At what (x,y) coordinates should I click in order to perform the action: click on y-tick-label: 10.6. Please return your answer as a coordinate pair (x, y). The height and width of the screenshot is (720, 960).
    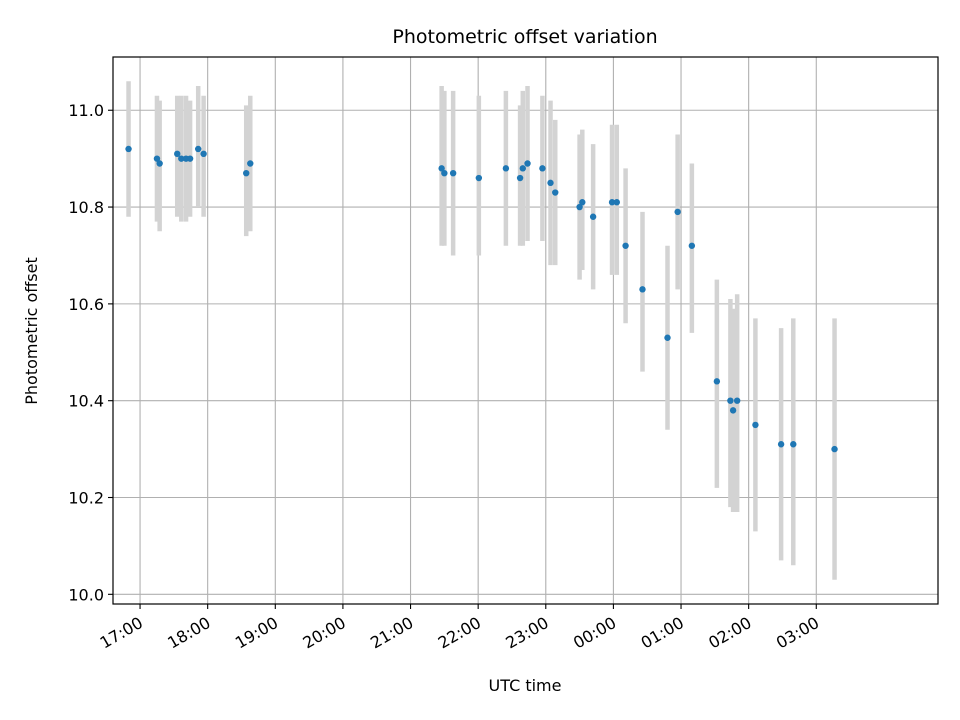
    Looking at the image, I should click on (86, 304).